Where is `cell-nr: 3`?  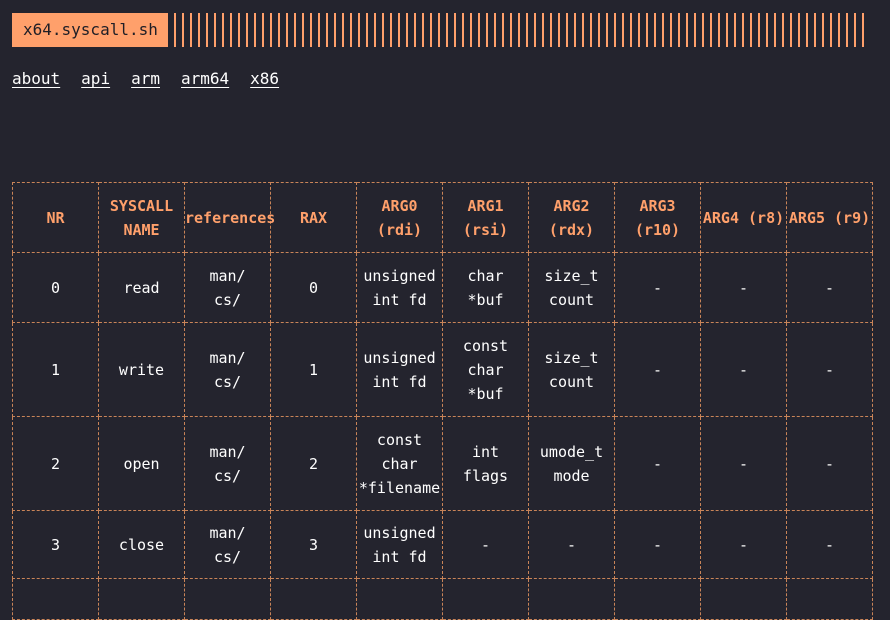 cell-nr: 3 is located at coordinates (55, 544).